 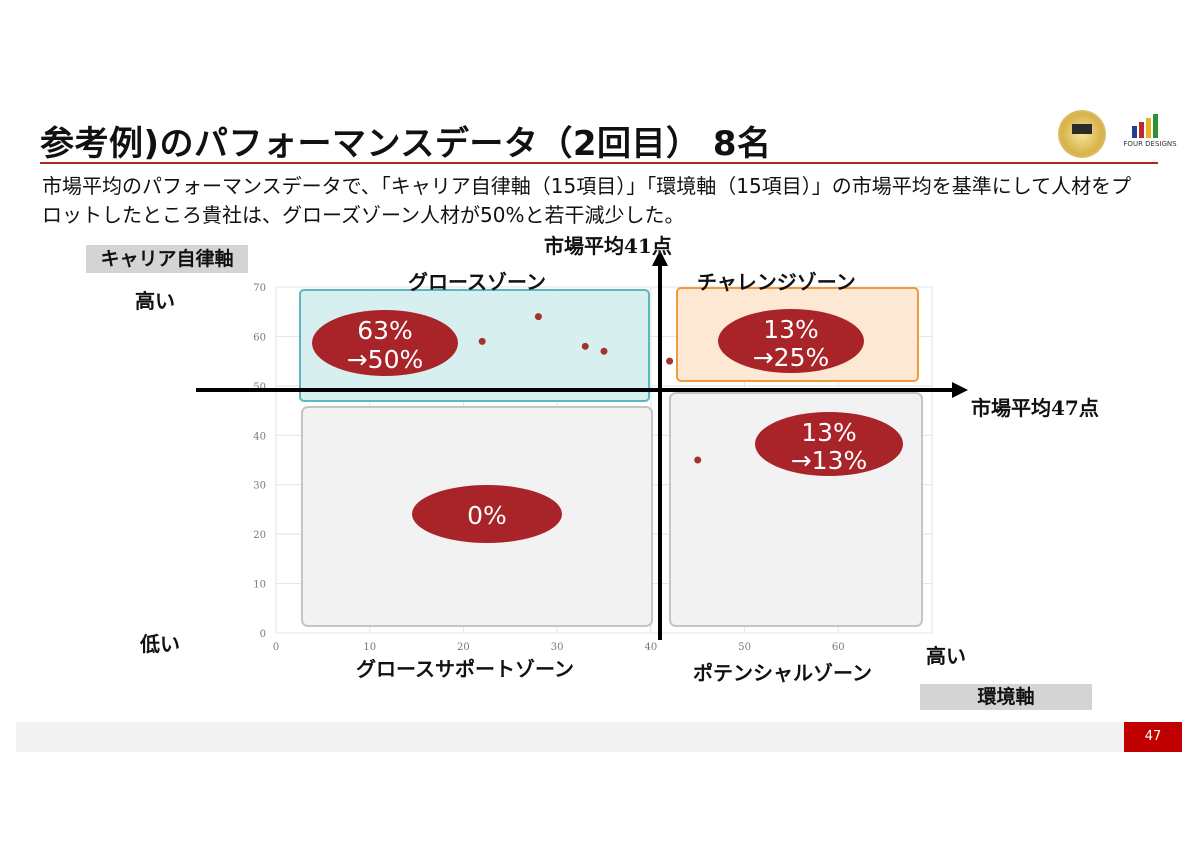 I want to click on description-line-2: ロットしたところ貴社は、グローズゾーン人材が50%と若干減少した。, so click(x=363, y=215).